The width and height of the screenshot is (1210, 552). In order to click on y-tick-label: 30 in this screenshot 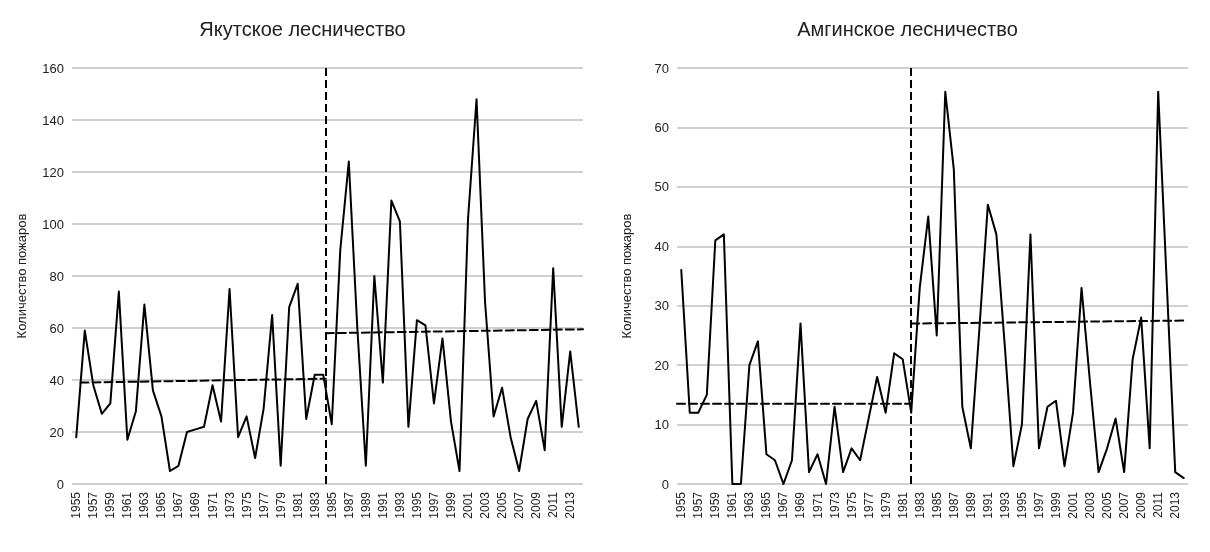, I will do `click(661, 306)`.